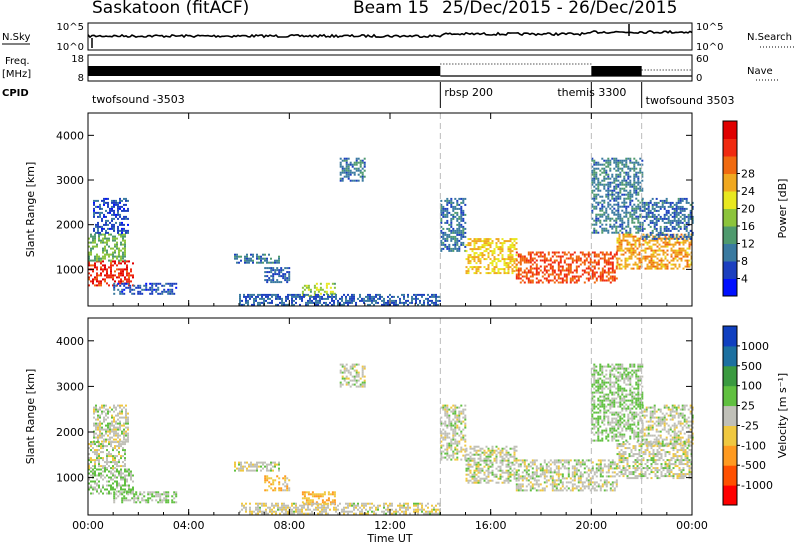  I want to click on freq-tick-bottom: 8, so click(81, 78).